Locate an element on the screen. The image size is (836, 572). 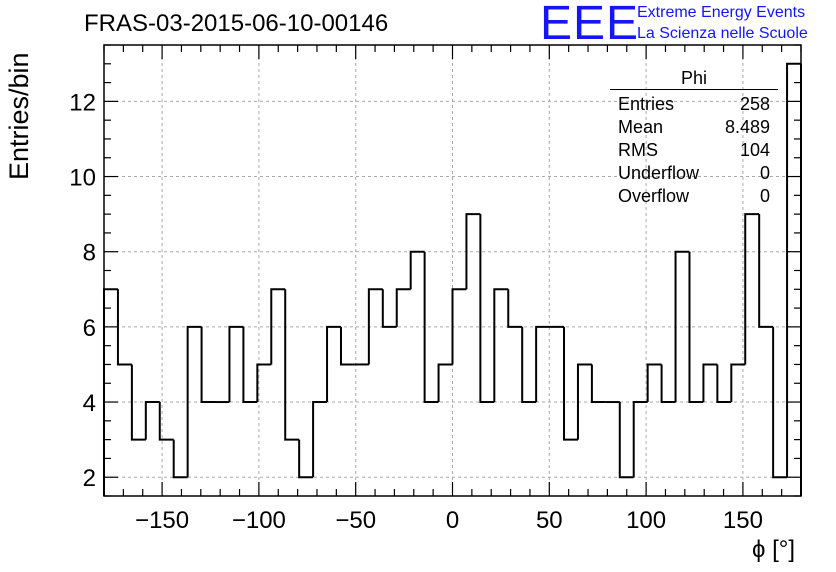
x-tick-label: 150 is located at coordinates (743, 520).